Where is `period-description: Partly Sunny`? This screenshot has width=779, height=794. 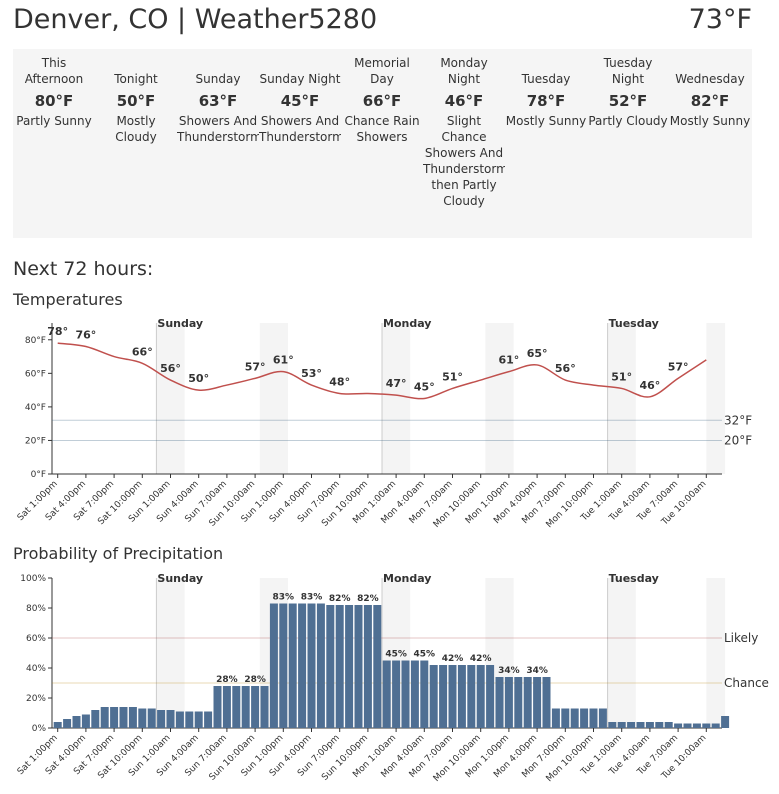
period-description: Partly Sunny is located at coordinates (54, 121).